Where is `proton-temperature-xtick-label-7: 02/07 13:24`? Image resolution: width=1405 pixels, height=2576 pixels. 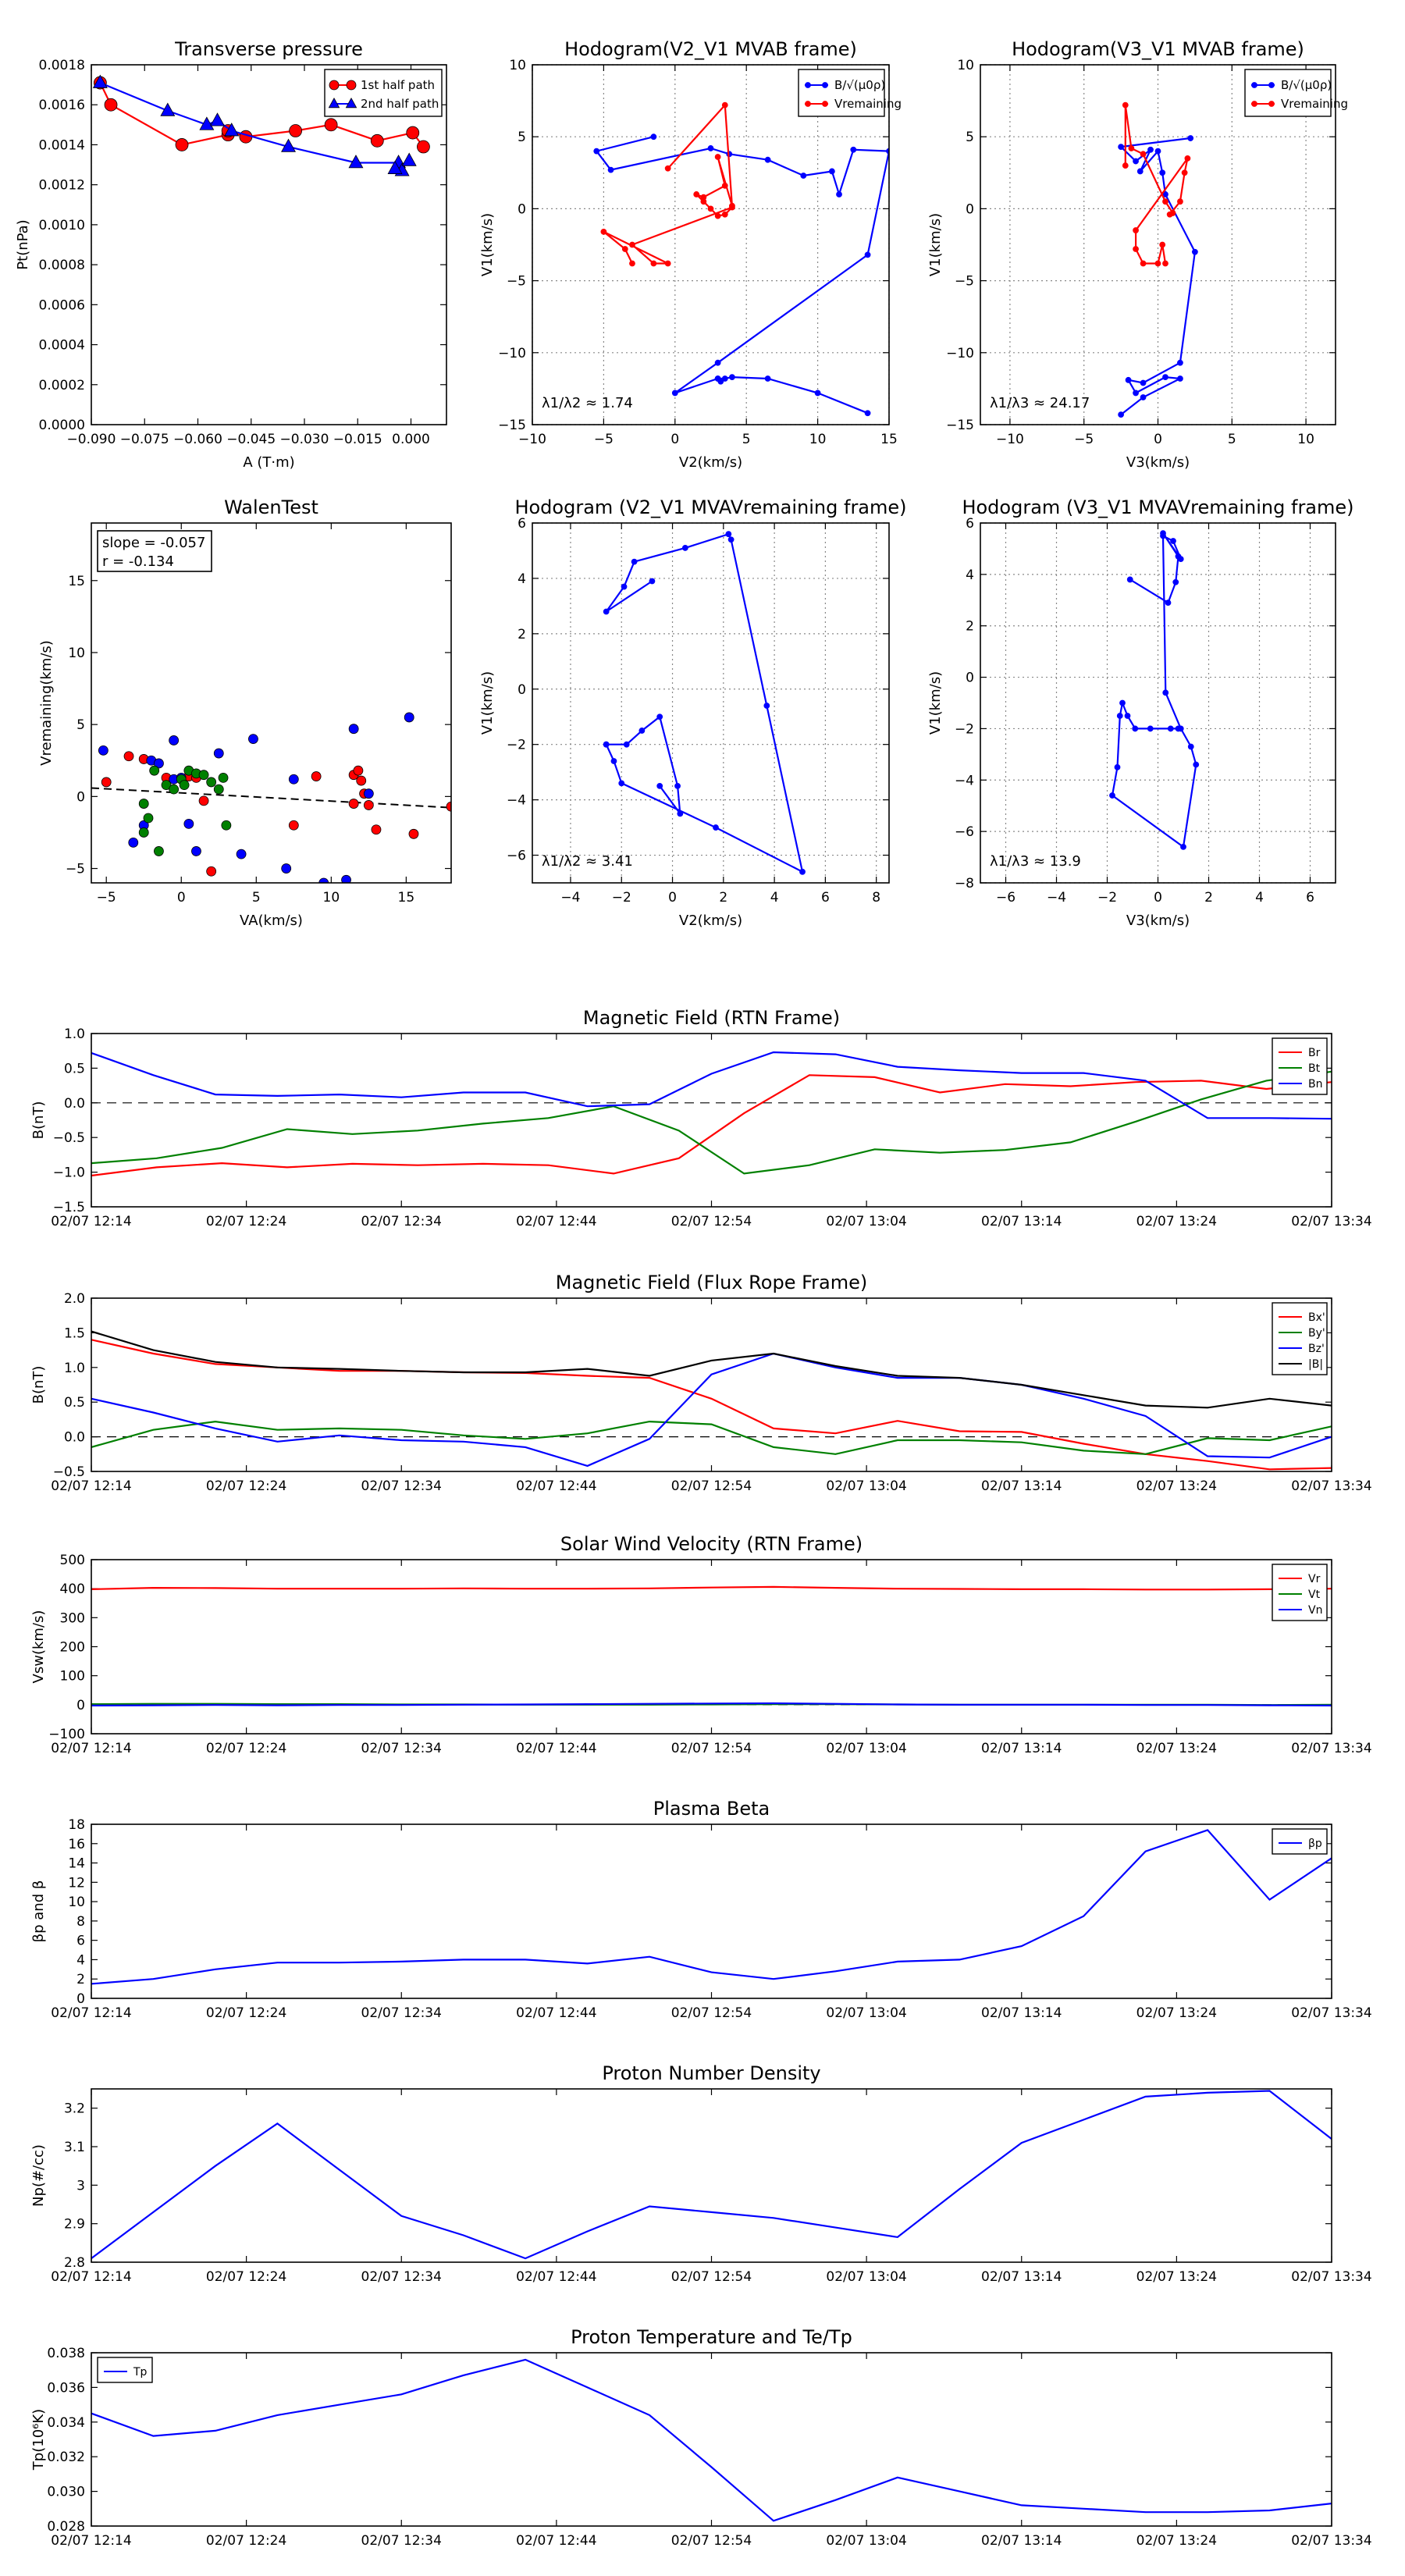 proton-temperature-xtick-label-7: 02/07 13:24 is located at coordinates (1176, 2541).